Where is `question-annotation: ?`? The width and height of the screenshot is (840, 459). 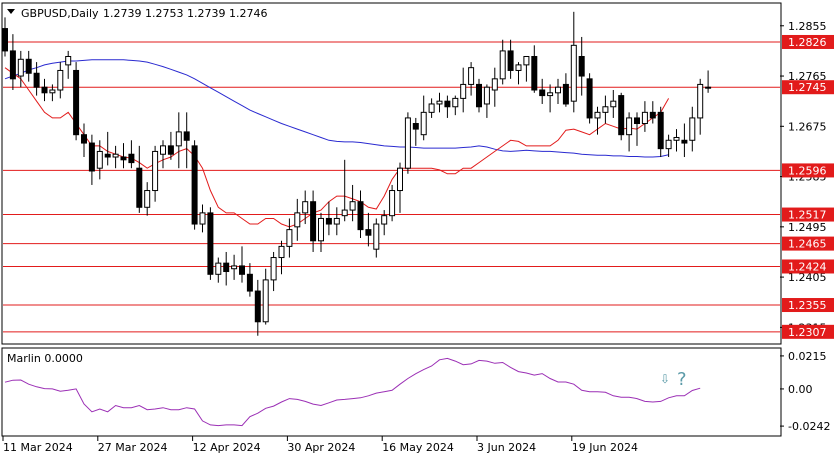
question-annotation: ? is located at coordinates (682, 379).